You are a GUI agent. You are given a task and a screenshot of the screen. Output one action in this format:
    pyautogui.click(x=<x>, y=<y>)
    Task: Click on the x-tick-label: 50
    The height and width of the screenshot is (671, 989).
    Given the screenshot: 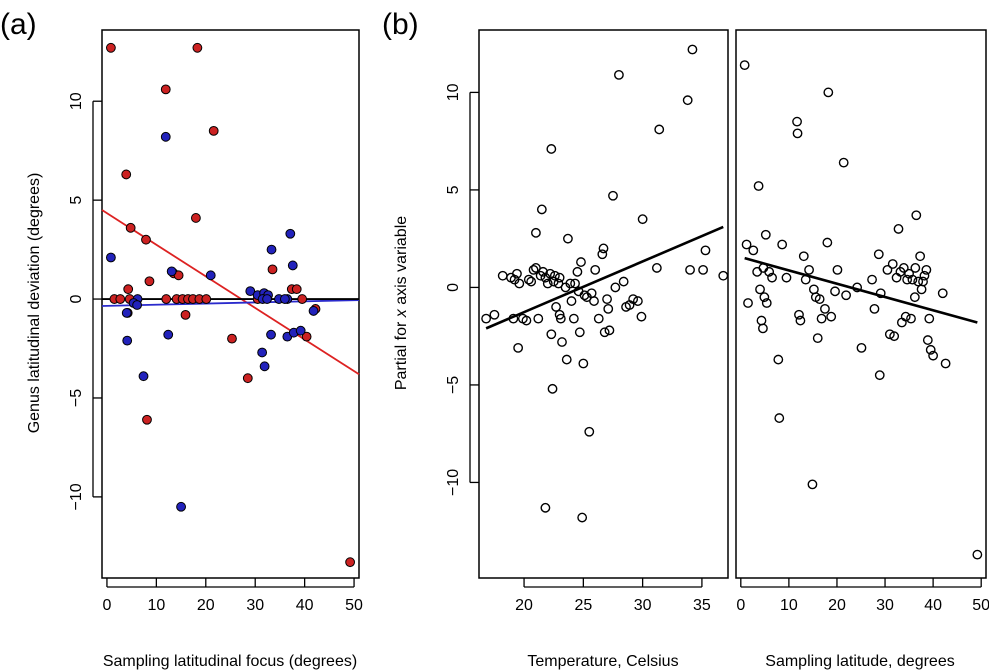 What is the action you would take?
    pyautogui.click(x=980, y=605)
    